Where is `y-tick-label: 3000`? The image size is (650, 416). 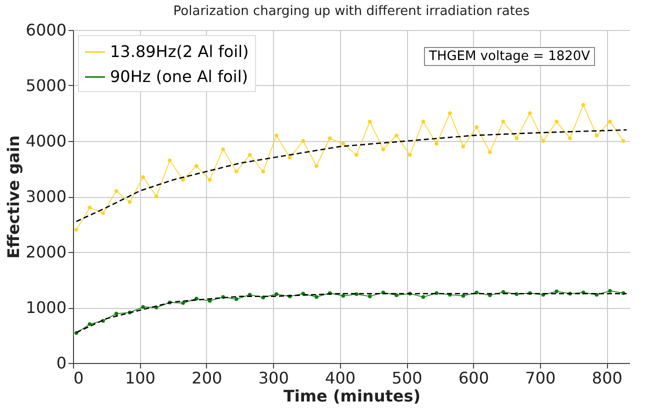 y-tick-label: 3000 is located at coordinates (46, 196).